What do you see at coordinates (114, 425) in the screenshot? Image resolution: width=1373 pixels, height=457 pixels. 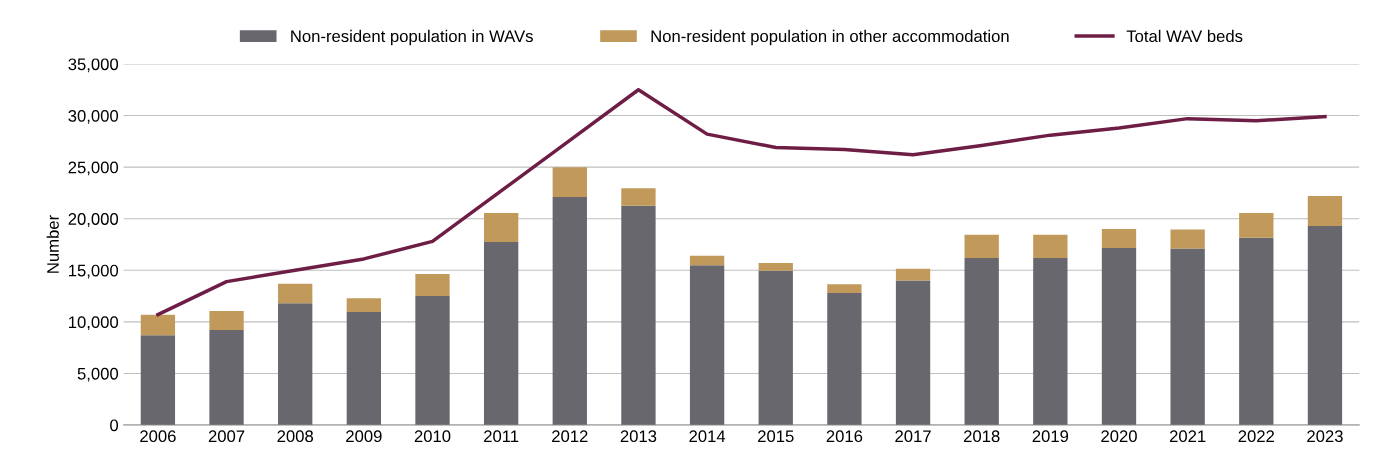 I see `y-tick-label: 0` at bounding box center [114, 425].